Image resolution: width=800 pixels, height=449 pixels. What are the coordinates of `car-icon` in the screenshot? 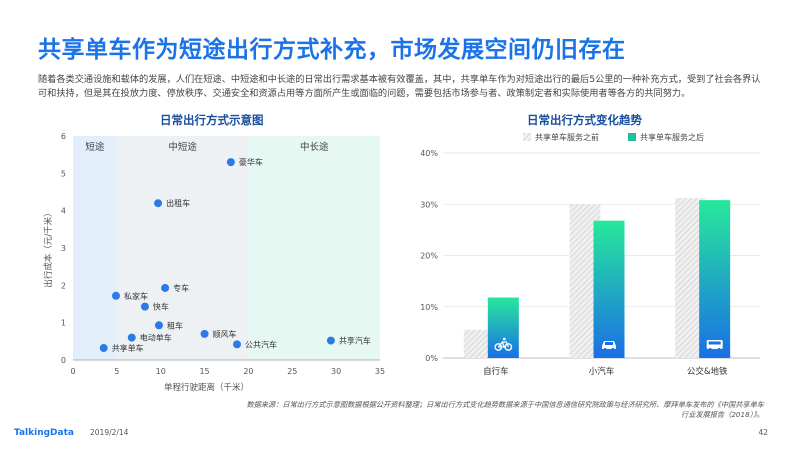 It's located at (609, 346).